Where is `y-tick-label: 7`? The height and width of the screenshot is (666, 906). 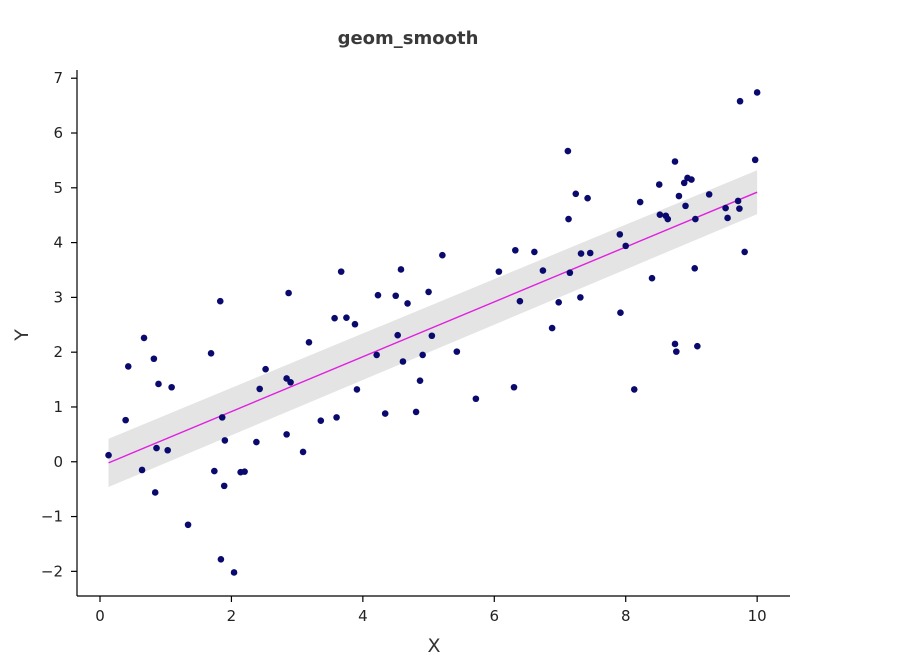 y-tick-label: 7 is located at coordinates (58, 78).